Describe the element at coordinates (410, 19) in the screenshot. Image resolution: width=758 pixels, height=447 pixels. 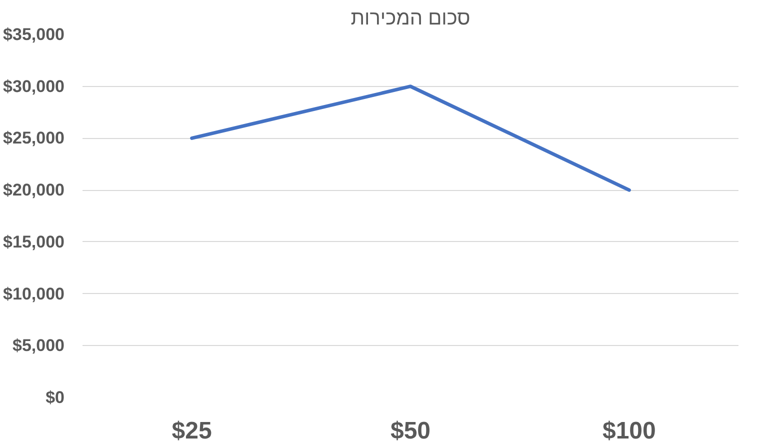
I see `chart-title: סכום המכירות` at that location.